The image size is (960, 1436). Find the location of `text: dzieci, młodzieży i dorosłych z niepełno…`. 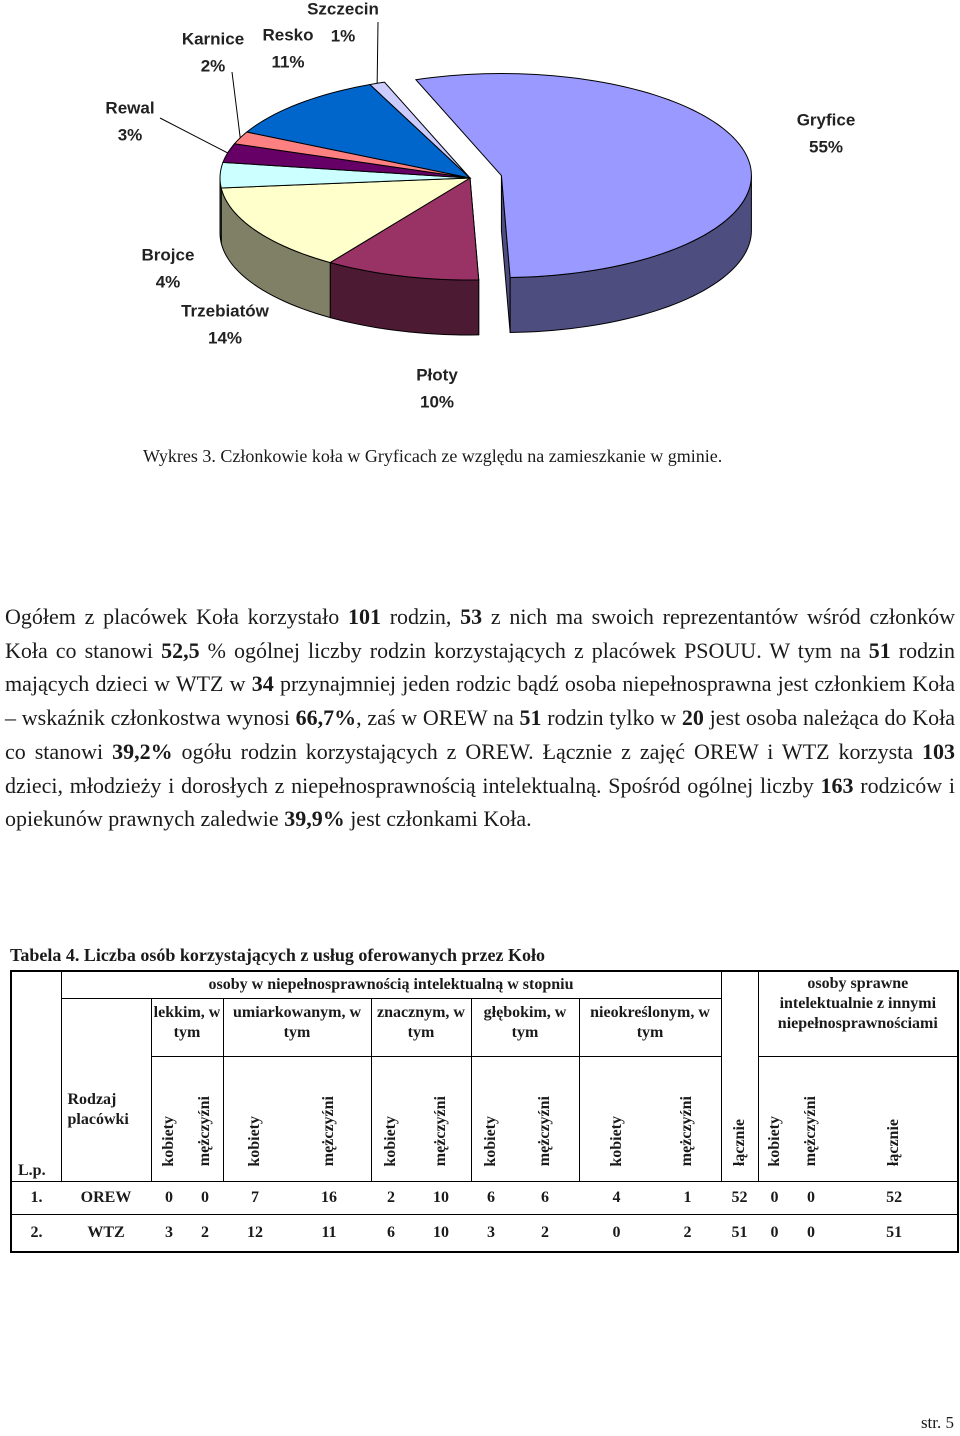

text: dzieci, młodzieży i dorosłych z niepełno… is located at coordinates (413, 785).